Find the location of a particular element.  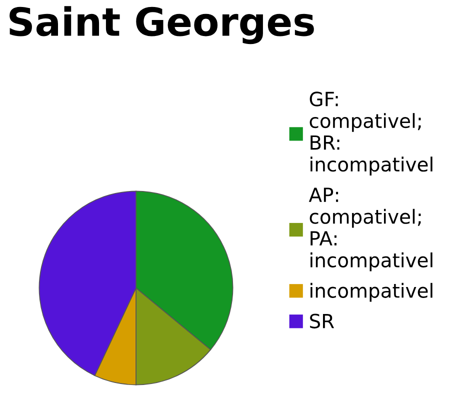

legend-label: GF: compativel; BR: incompativel is located at coordinates (371, 134).